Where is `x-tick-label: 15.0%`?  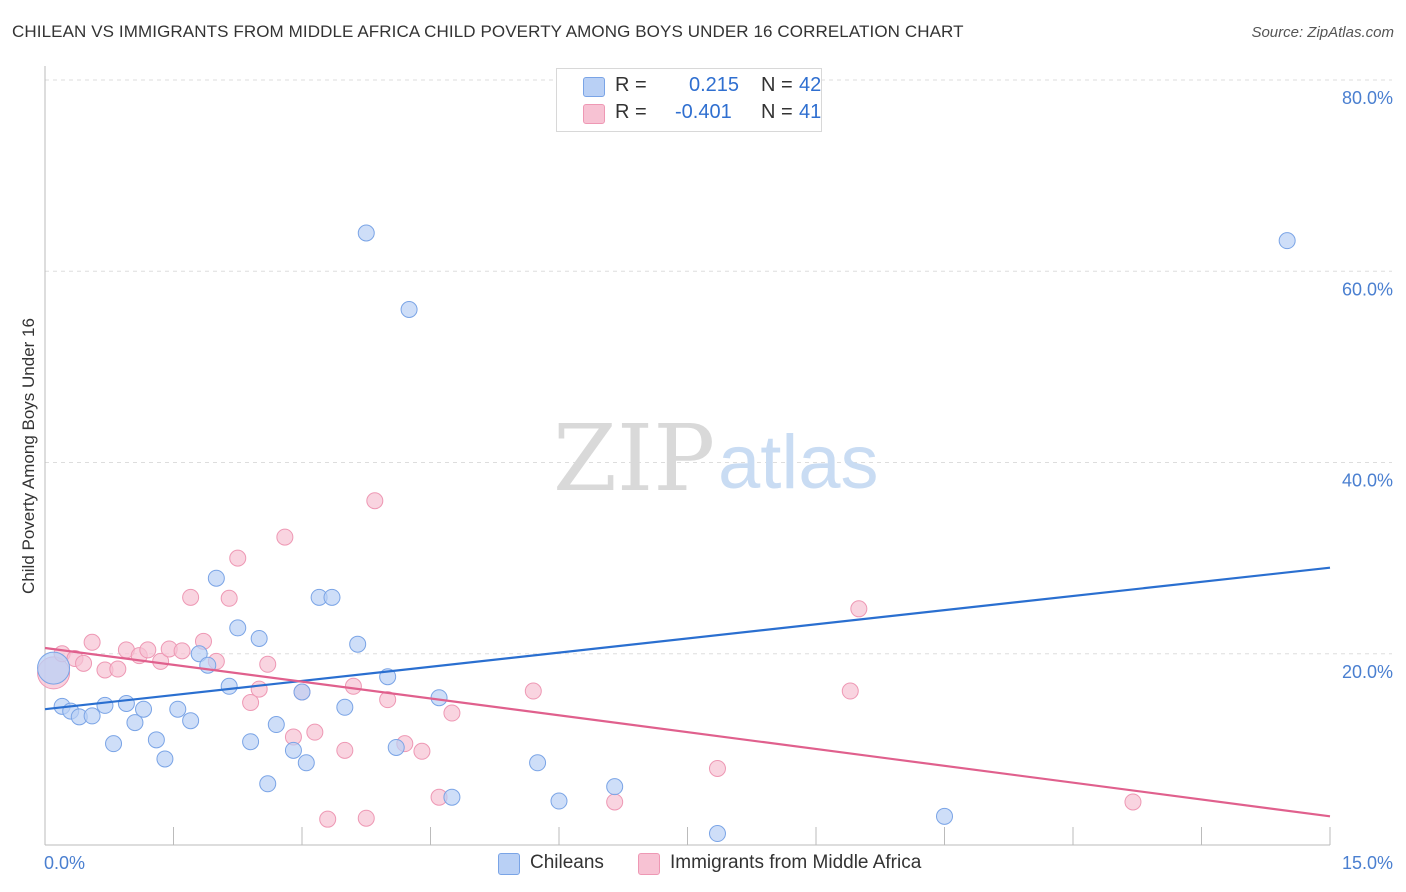
x-tick-label: 15.0% is located at coordinates (1367, 863).